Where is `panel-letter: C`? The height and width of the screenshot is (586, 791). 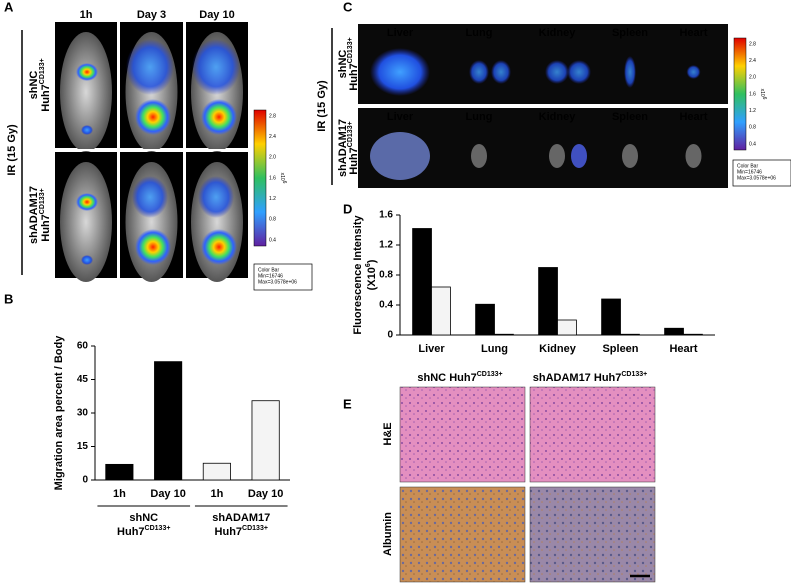 panel-letter: C is located at coordinates (348, 7).